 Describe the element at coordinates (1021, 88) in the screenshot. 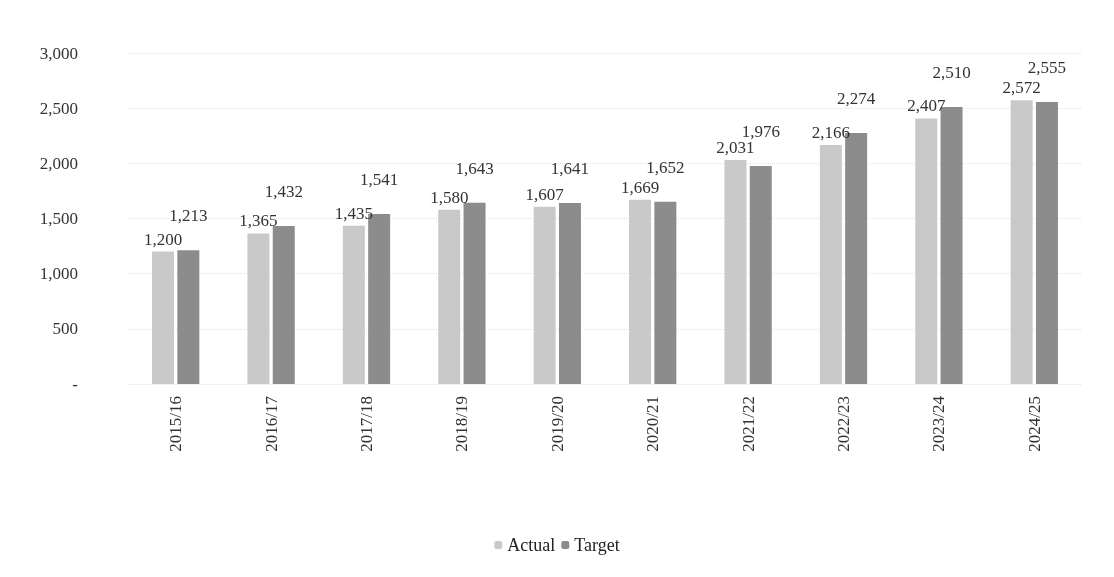

I see `data-label: 2,572` at that location.